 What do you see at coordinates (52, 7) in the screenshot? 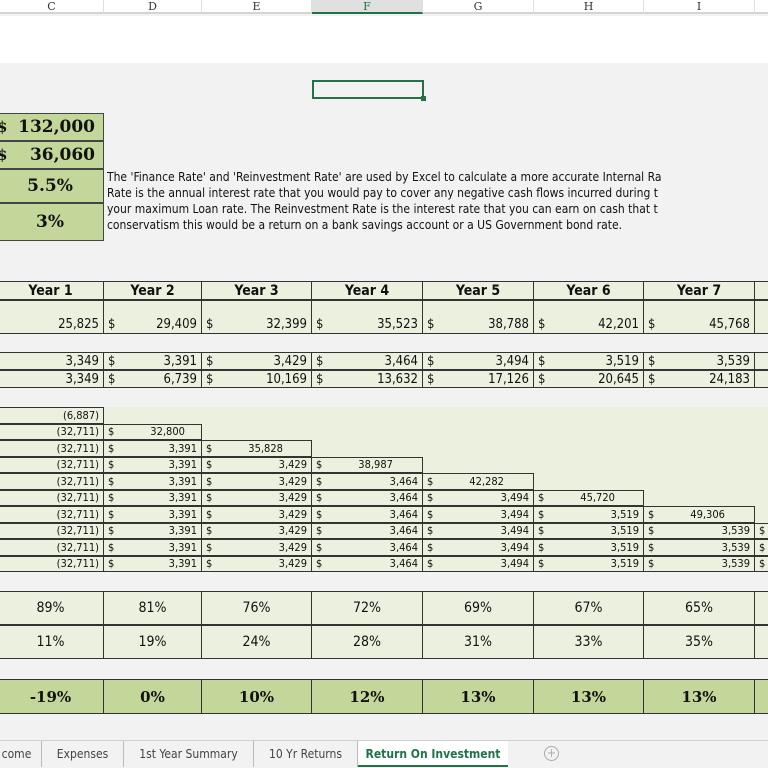
I see `column-header-c: C` at bounding box center [52, 7].